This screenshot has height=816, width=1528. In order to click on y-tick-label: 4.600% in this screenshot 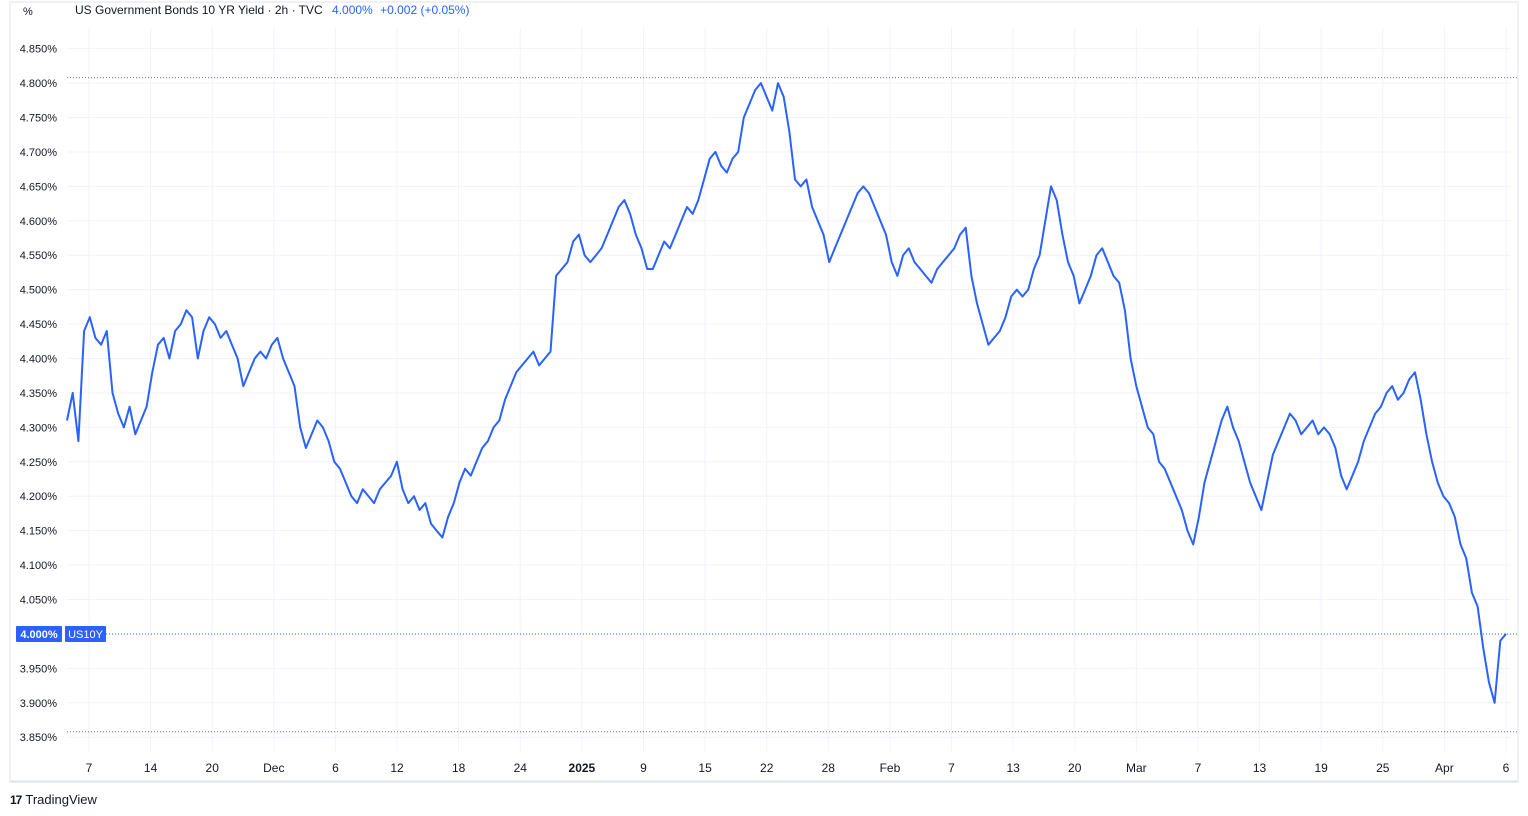, I will do `click(39, 222)`.